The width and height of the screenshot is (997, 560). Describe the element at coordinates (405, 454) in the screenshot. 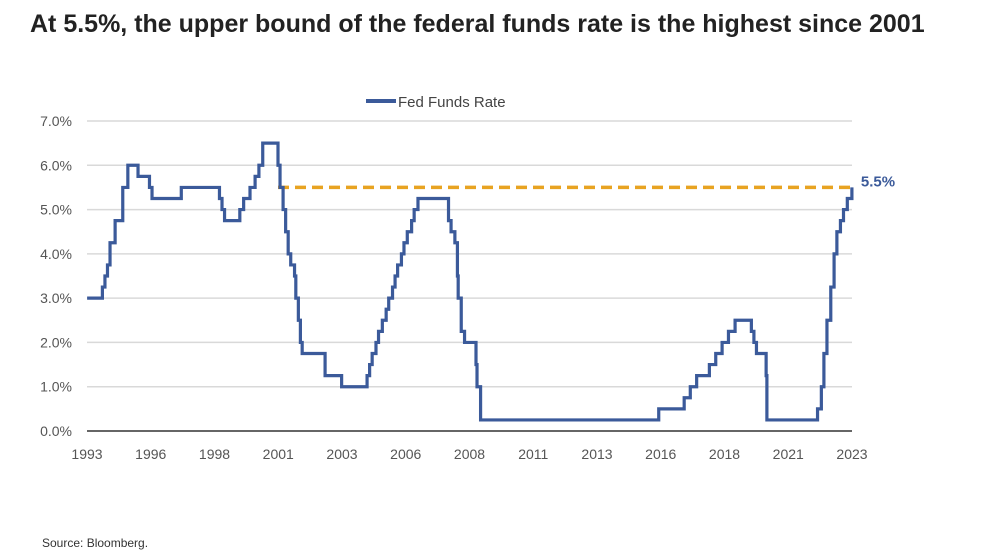

I see `x-tick-label: 2006` at that location.